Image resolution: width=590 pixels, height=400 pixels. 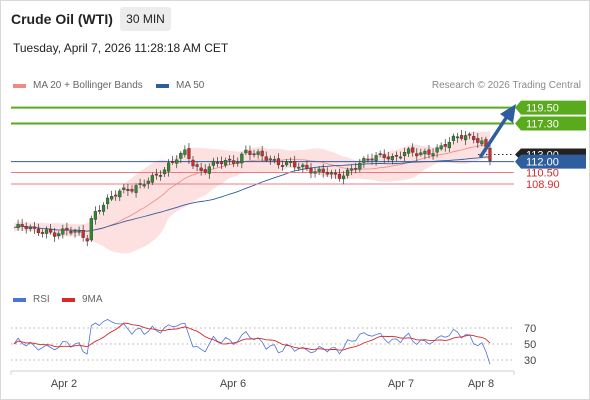 I want to click on x-tick-label: Apr 2, so click(x=64, y=384).